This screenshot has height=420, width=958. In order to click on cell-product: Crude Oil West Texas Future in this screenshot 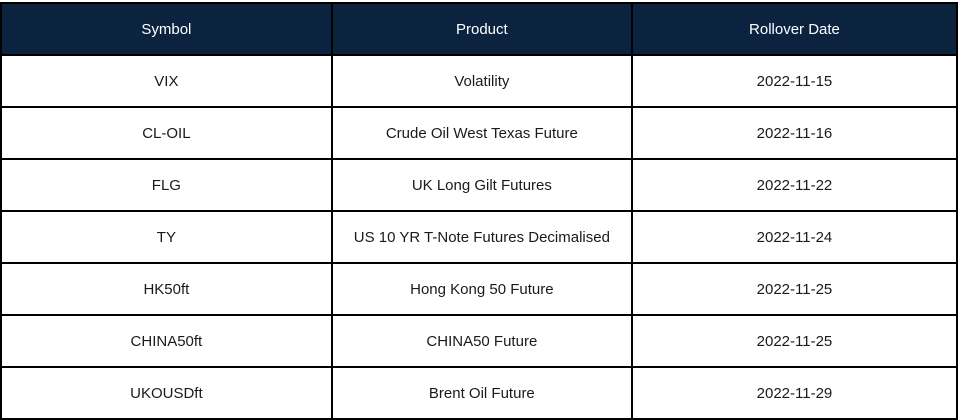, I will do `click(481, 133)`.